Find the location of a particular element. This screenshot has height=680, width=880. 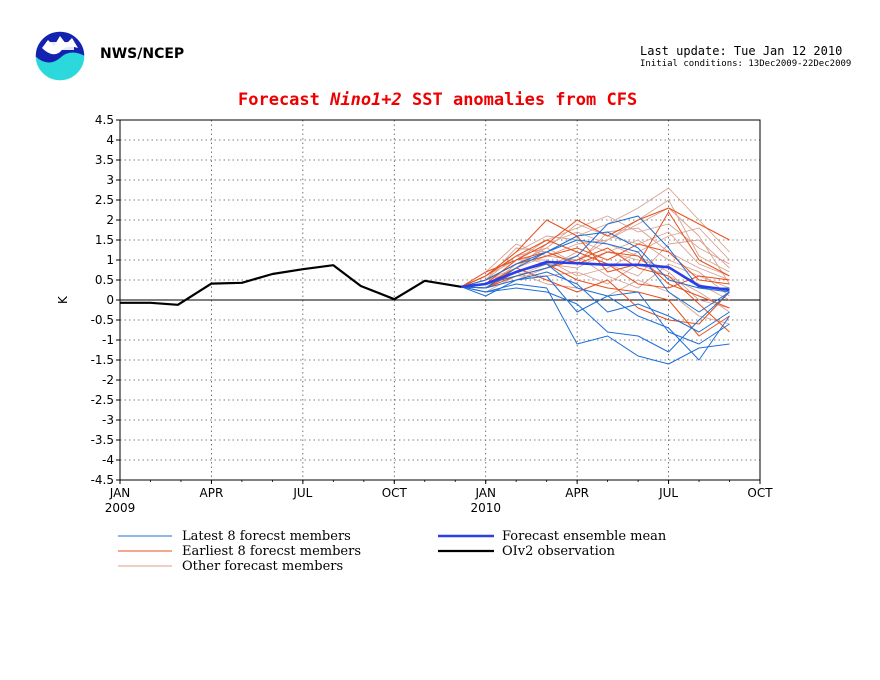

y-tick-label: 4.5 is located at coordinates (104, 120).